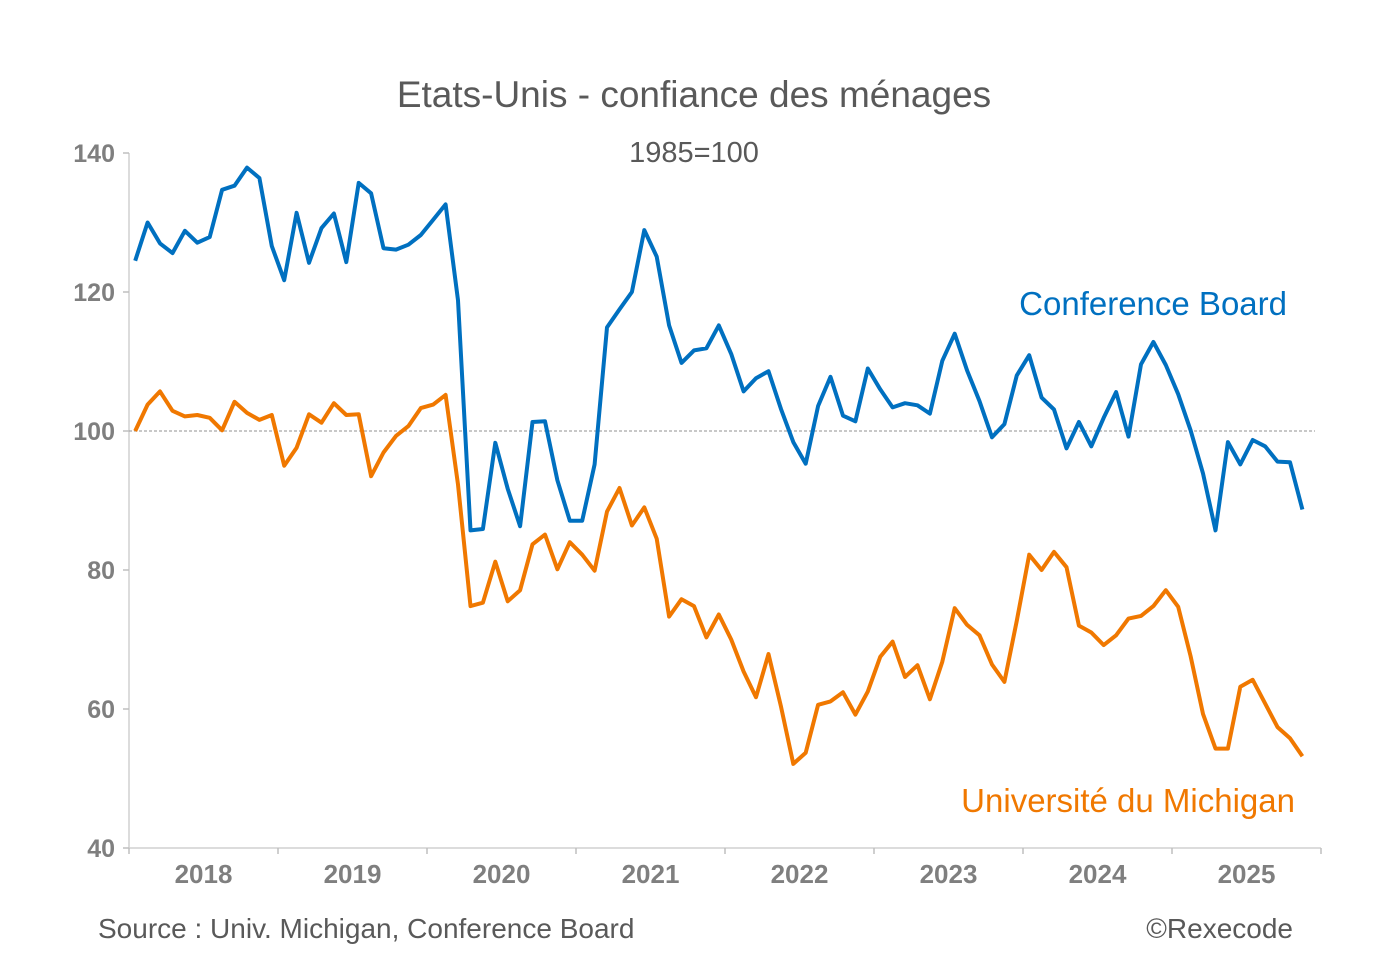 This screenshot has height=966, width=1390. I want to click on x-tick-label: 2025, so click(1247, 874).